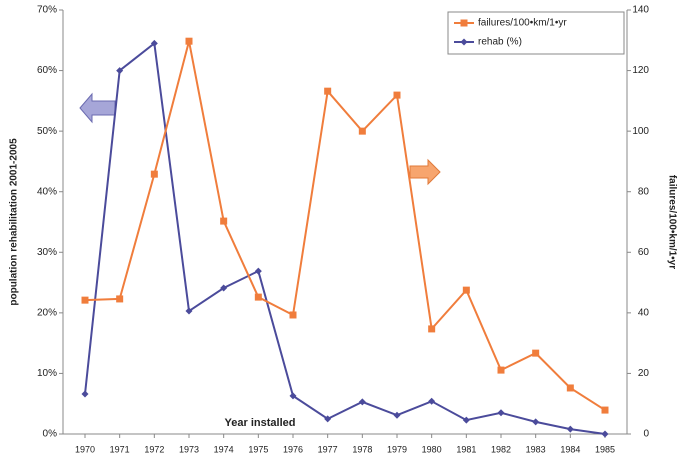 The height and width of the screenshot is (462, 687). What do you see at coordinates (47, 70) in the screenshot?
I see `y-tick-label: 60%` at bounding box center [47, 70].